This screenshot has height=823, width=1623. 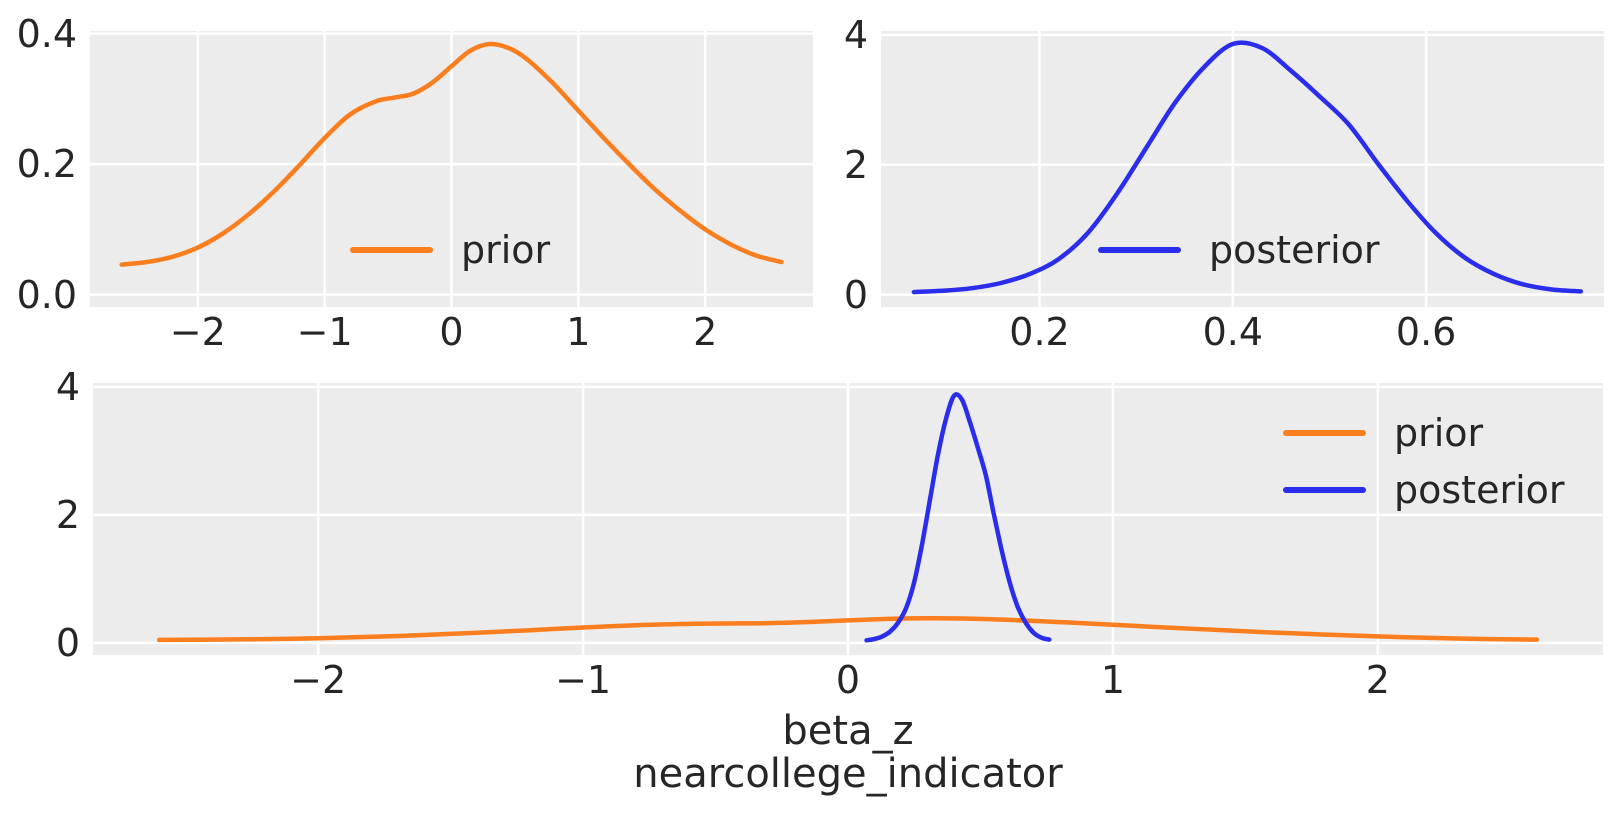 What do you see at coordinates (46, 164) in the screenshot?
I see `y-tick-label: 0.2` at bounding box center [46, 164].